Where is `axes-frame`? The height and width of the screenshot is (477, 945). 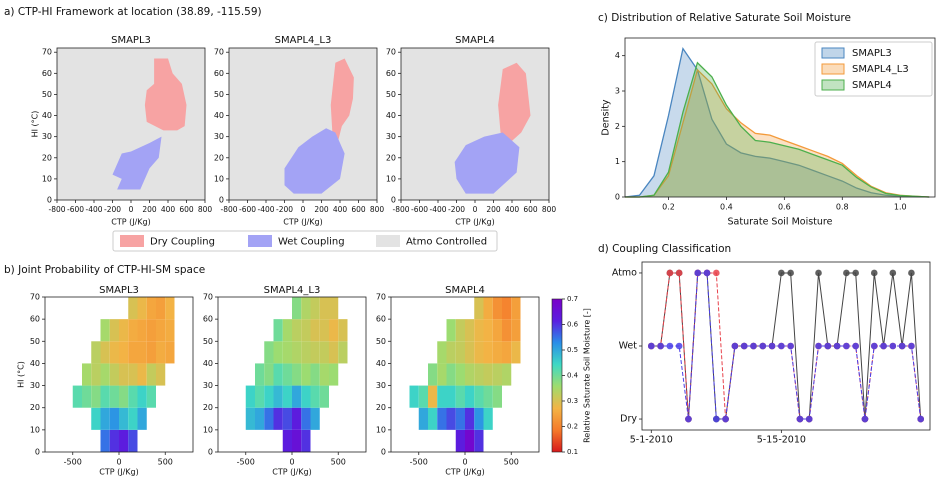
axes-frame is located at coordinates (780, 117).